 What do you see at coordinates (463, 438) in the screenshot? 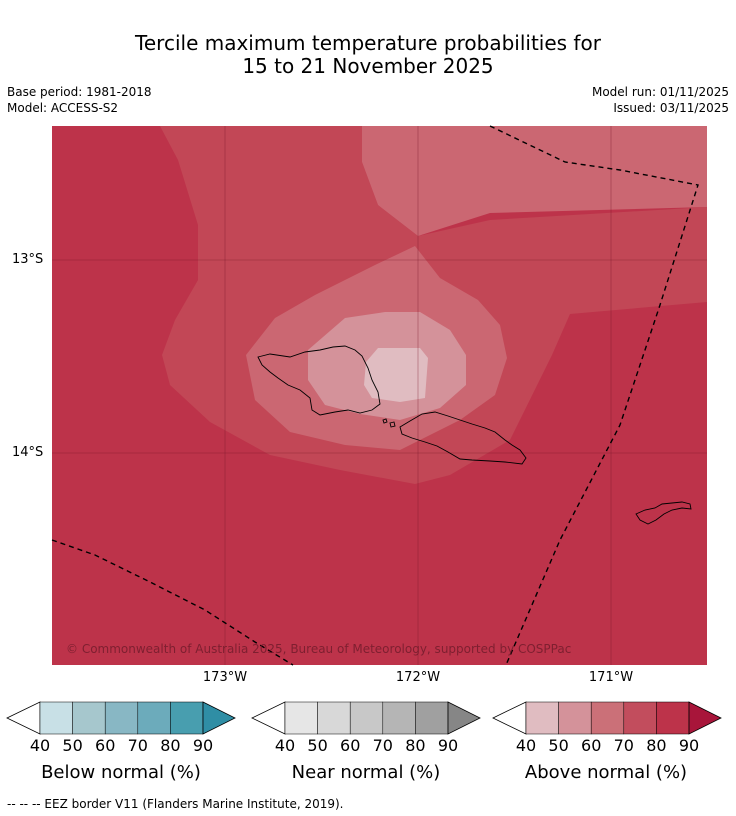
I see `upolu-island-outline` at bounding box center [463, 438].